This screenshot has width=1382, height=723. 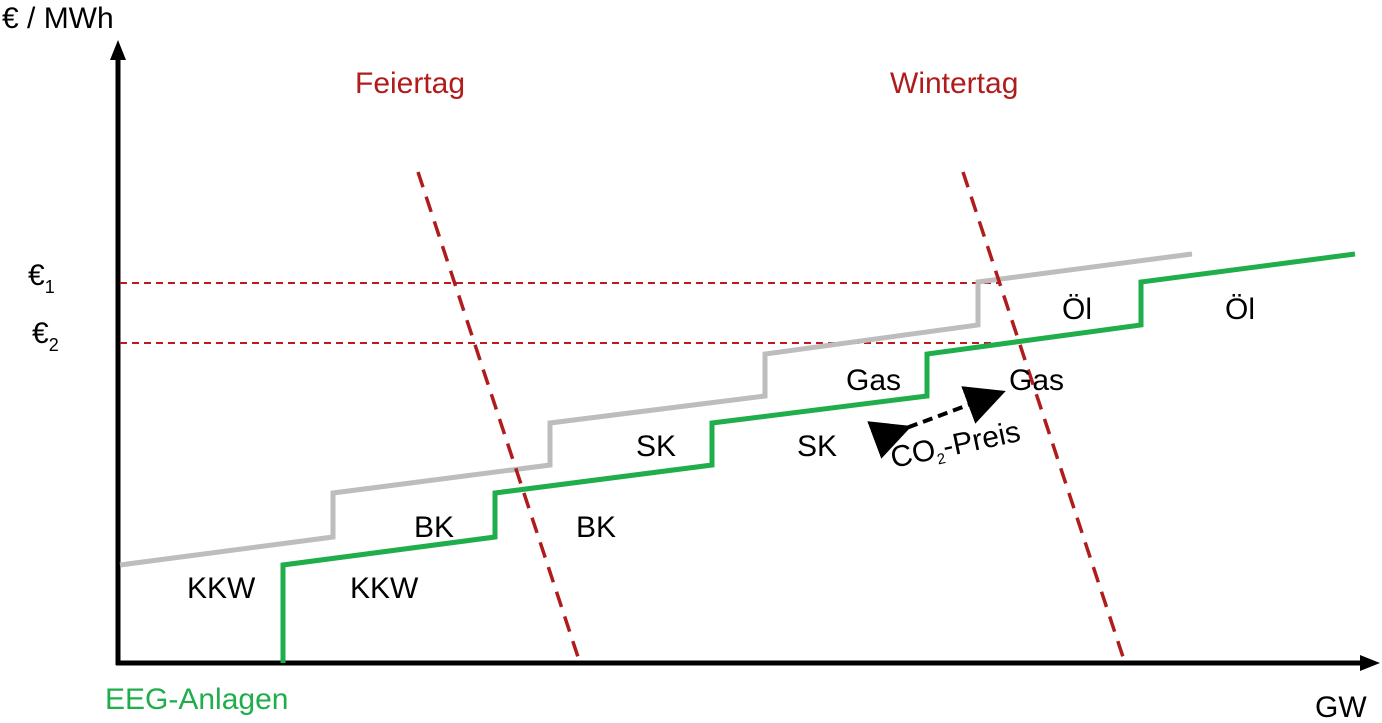 I want to click on y-axis-label: € / MWh, so click(x=58, y=18).